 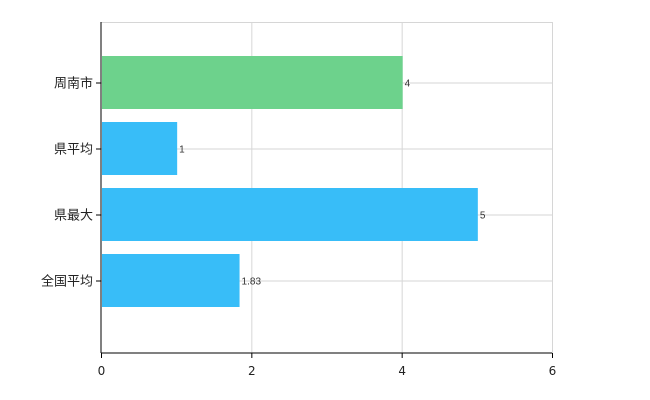 I want to click on data-label: 5, so click(x=483, y=216).